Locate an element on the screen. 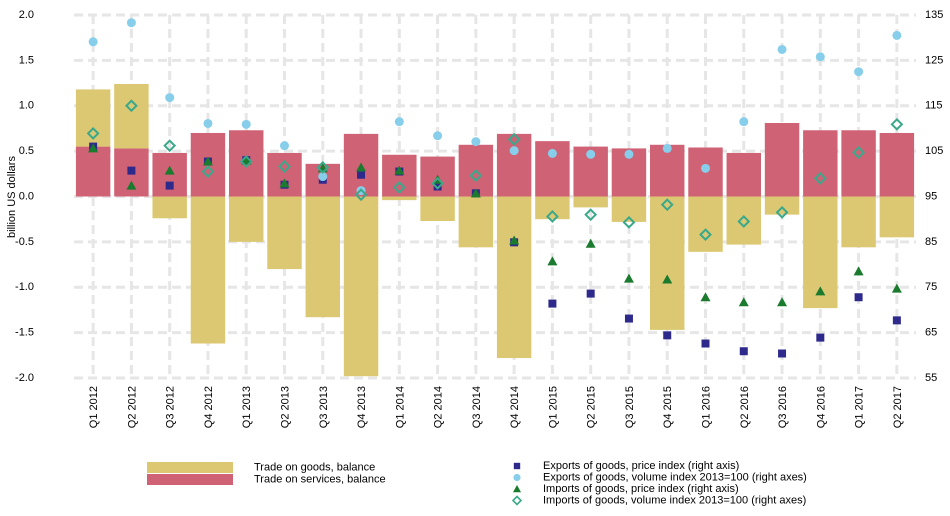 The image size is (950, 516). x-tick-label: Q3 2015 is located at coordinates (630, 407).